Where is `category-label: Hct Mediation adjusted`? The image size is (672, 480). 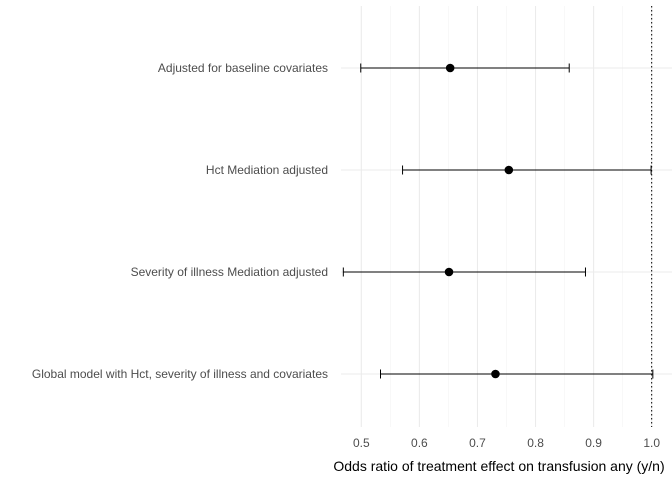 category-label: Hct Mediation adjusted is located at coordinates (267, 170).